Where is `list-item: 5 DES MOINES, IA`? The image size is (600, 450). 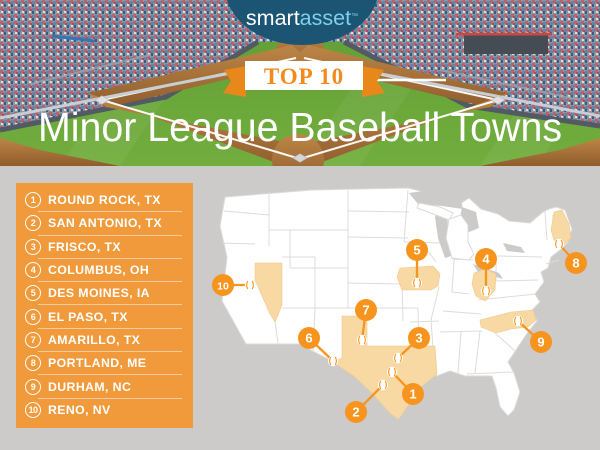
list-item: 5 DES MOINES, IA is located at coordinates (104, 293).